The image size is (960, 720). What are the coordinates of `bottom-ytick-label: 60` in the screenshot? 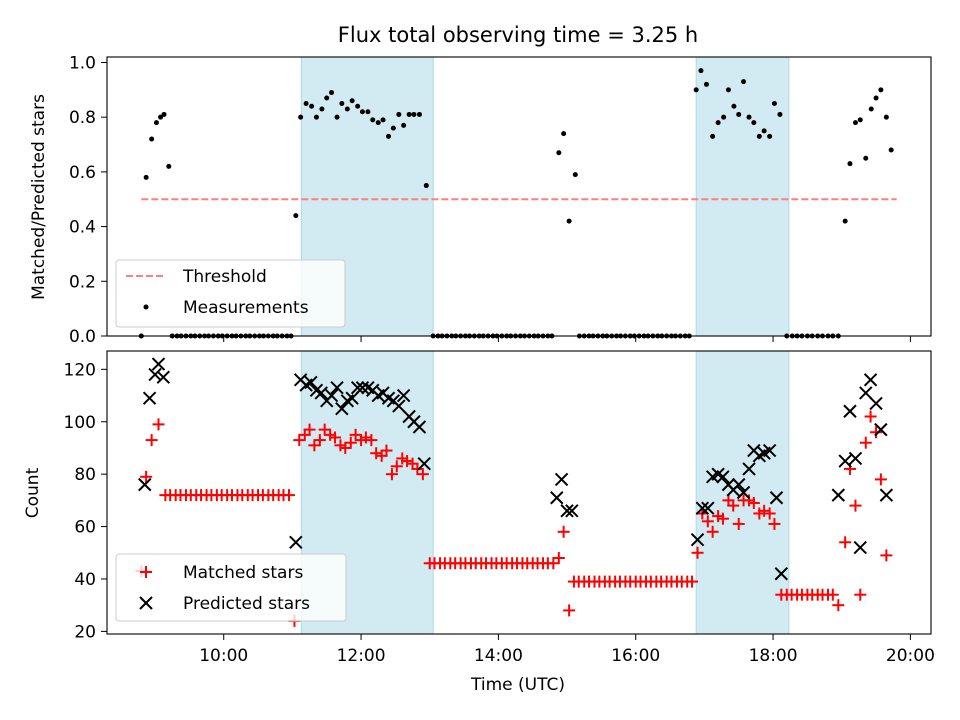 It's located at (85, 528).